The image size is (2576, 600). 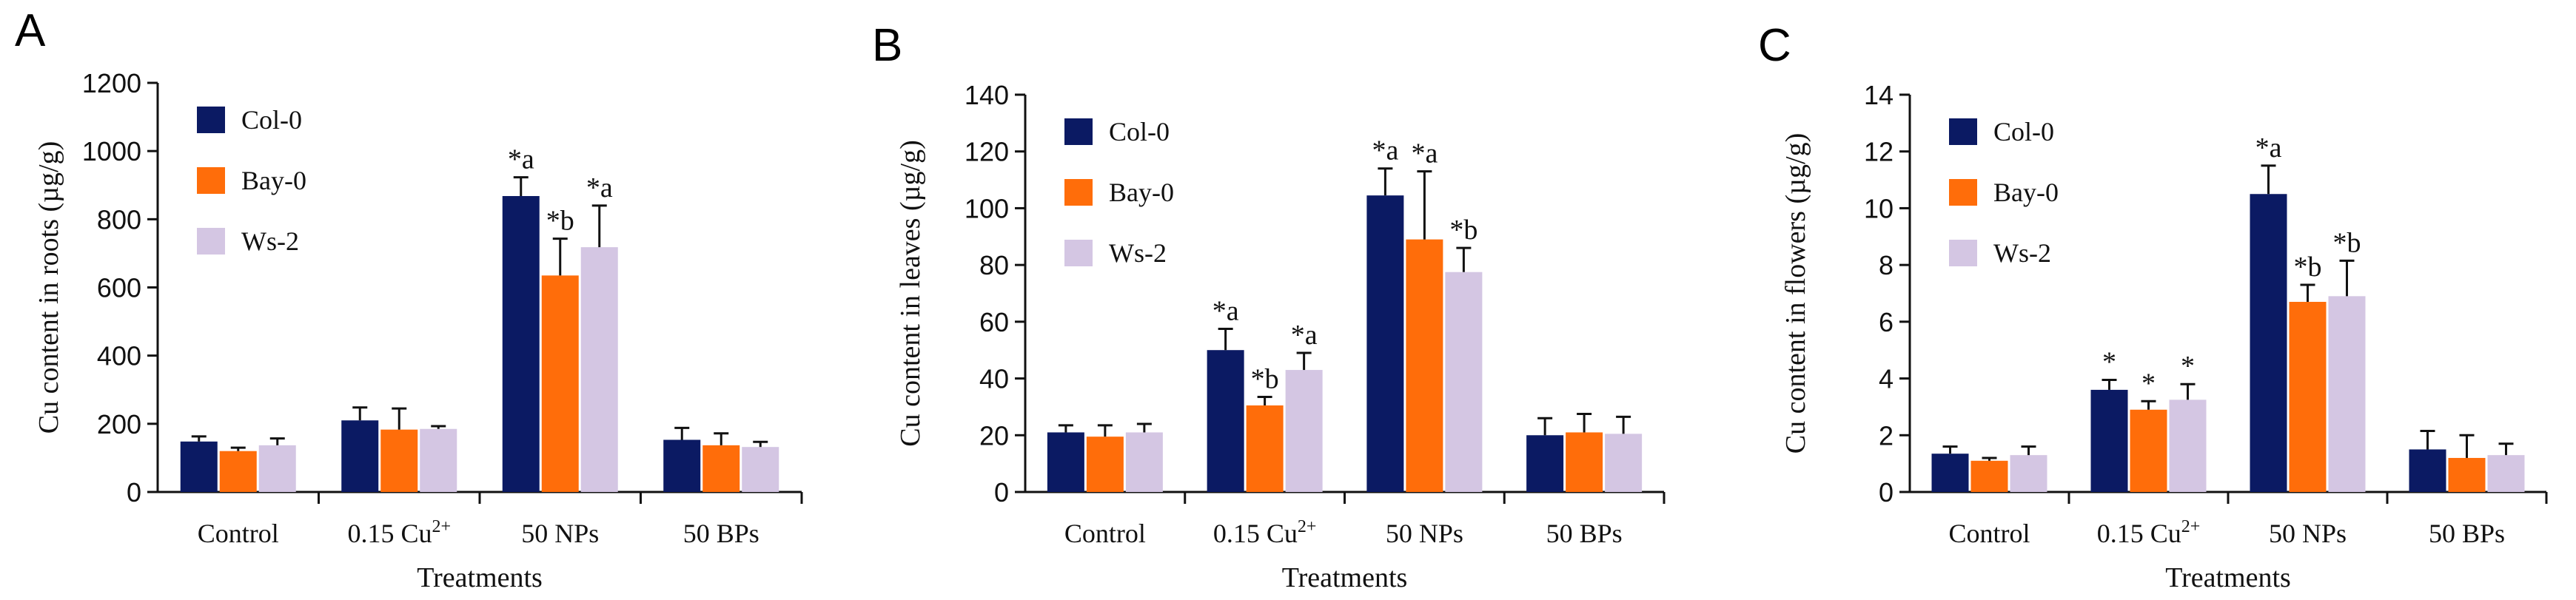 What do you see at coordinates (2022, 253) in the screenshot?
I see `chart3-legend-label-ws-2: Ws-2` at bounding box center [2022, 253].